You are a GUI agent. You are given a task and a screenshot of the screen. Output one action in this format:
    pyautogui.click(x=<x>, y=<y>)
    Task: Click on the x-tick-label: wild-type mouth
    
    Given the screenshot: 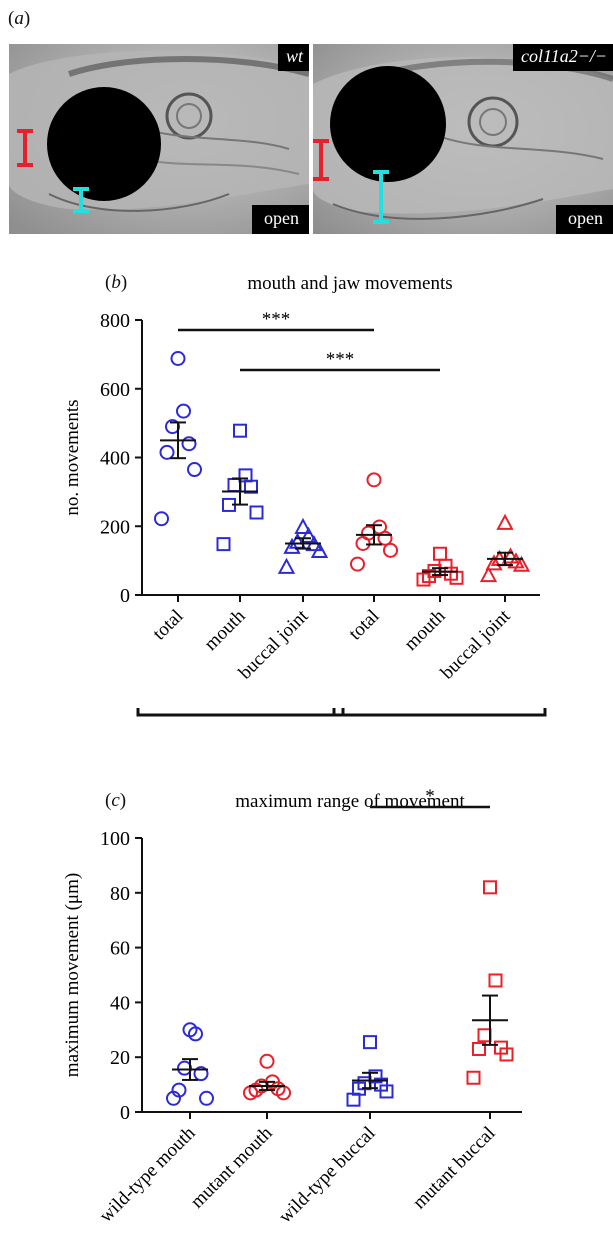 What is the action you would take?
    pyautogui.click(x=147, y=1174)
    